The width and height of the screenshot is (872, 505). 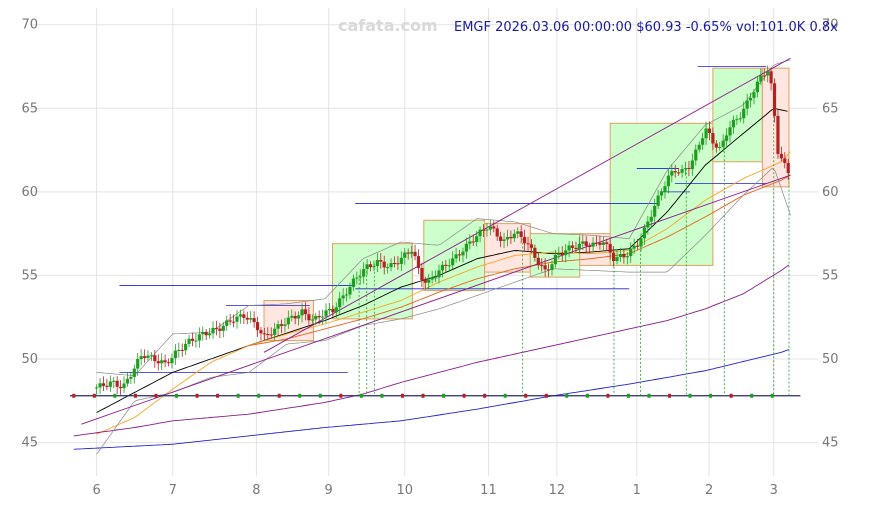 I want to click on watermark: cafata.com, so click(x=388, y=25).